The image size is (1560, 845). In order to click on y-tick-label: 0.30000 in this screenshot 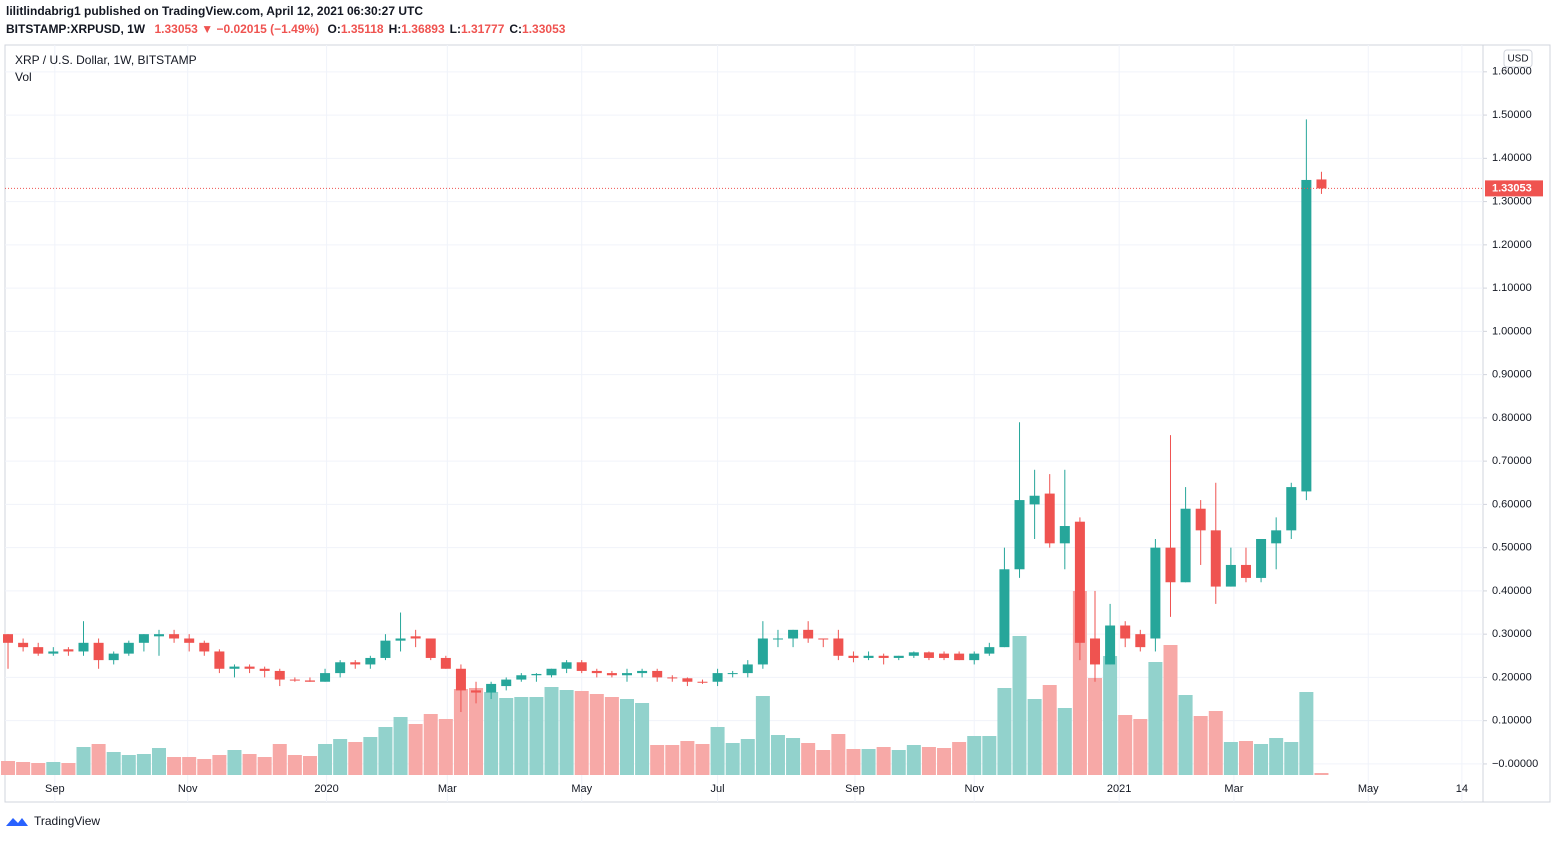, I will do `click(1512, 634)`.